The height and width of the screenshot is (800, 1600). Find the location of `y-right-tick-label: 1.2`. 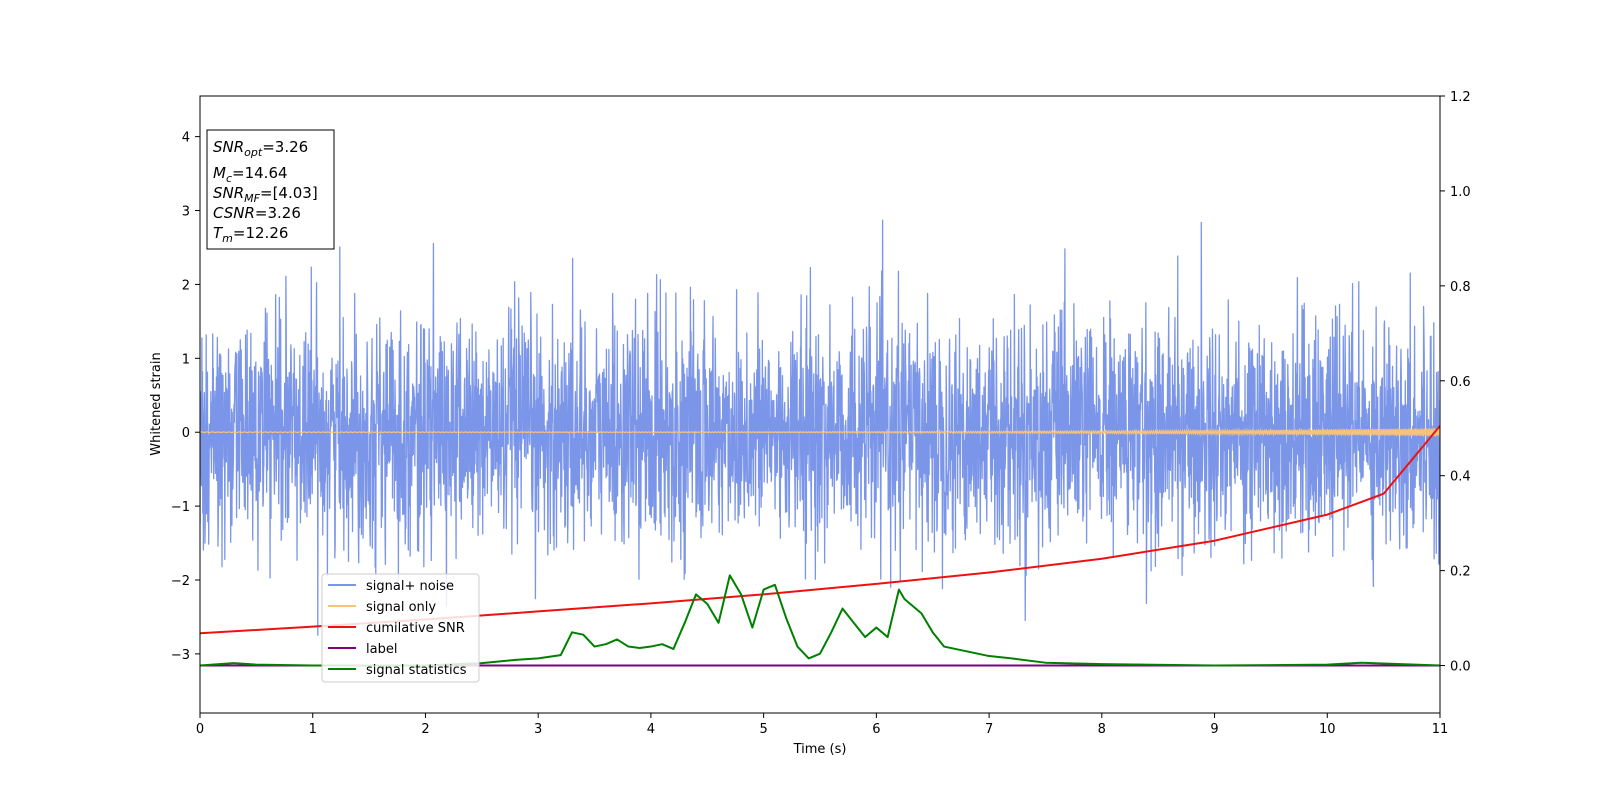

y-right-tick-label: 1.2 is located at coordinates (1460, 97).